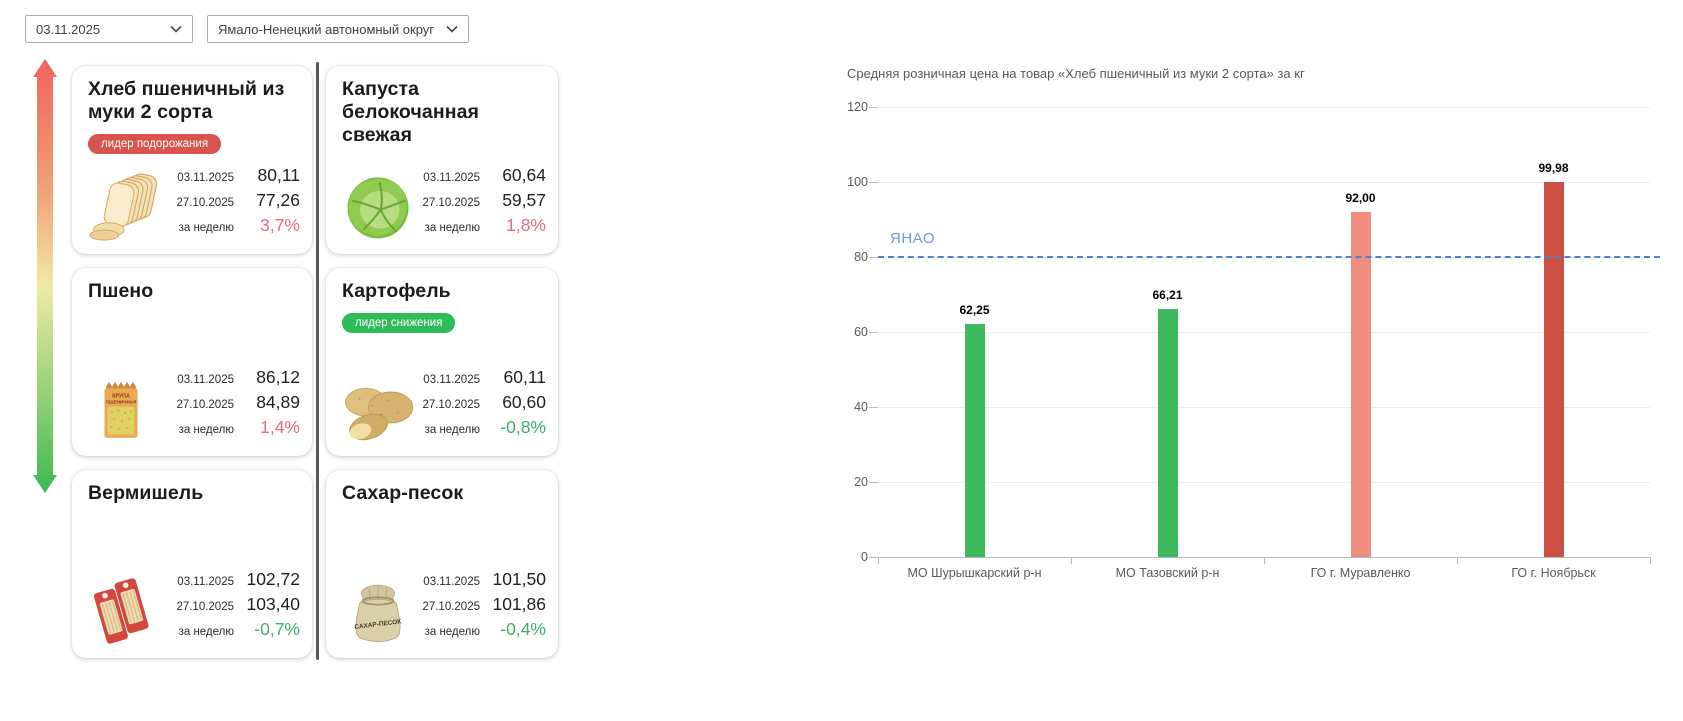 This screenshot has width=1683, height=721. What do you see at coordinates (280, 427) in the screenshot?
I see `week-change-value: 1,4%` at bounding box center [280, 427].